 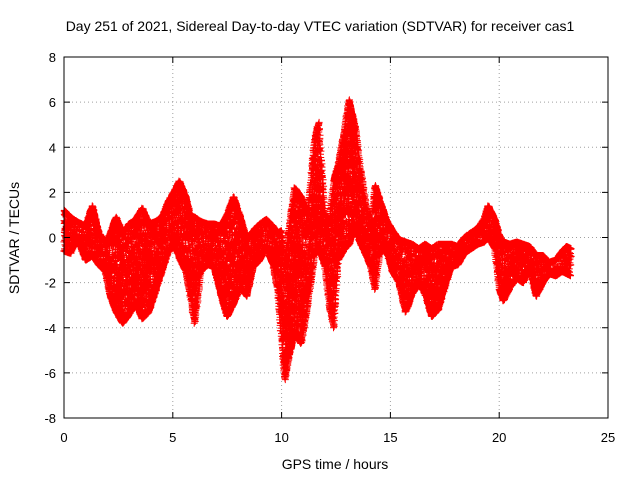 What do you see at coordinates (52, 238) in the screenshot?
I see `y-tick-label: 0` at bounding box center [52, 238].